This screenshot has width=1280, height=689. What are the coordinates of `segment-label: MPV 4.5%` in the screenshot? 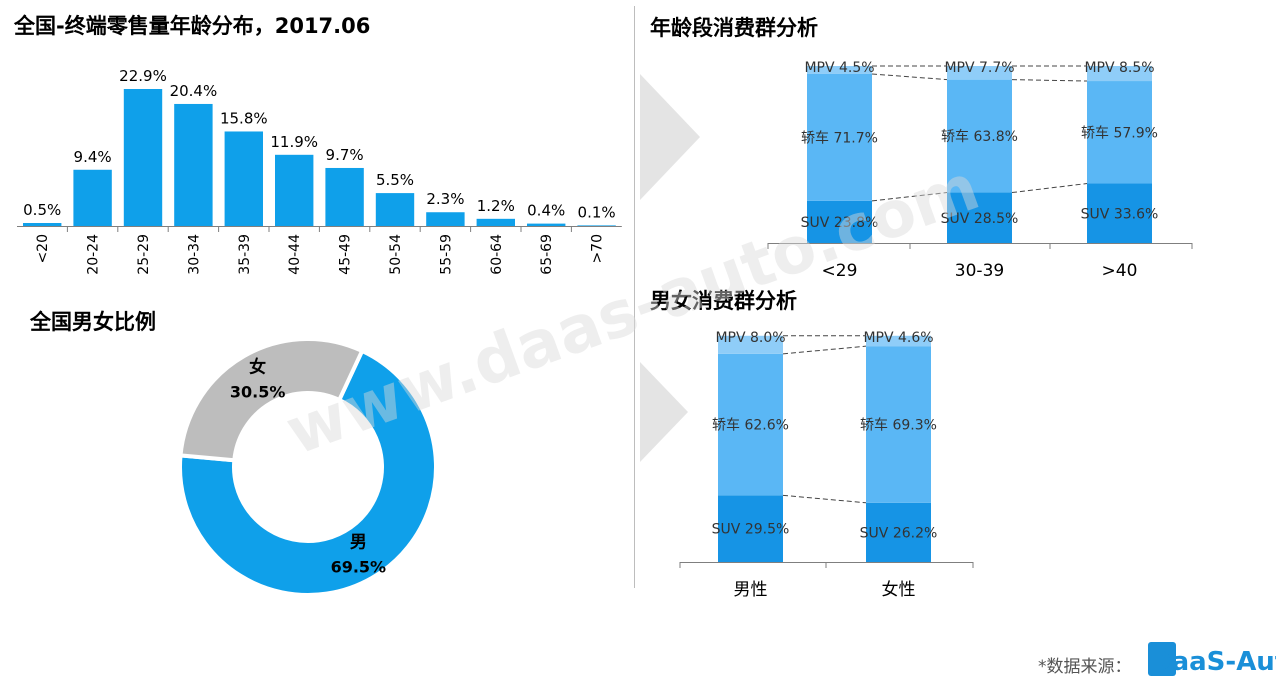 It's located at (839, 68).